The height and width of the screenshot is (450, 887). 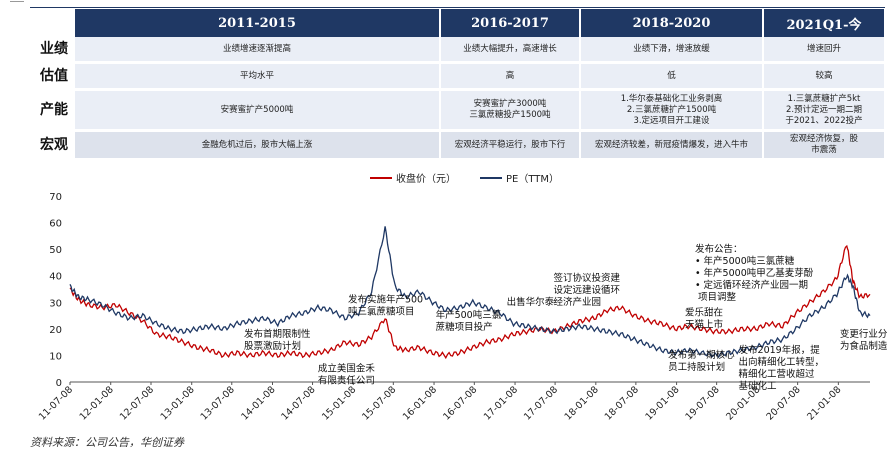 I want to click on annotation-label: 变更行业分类为食品制造业, so click(x=863, y=340).